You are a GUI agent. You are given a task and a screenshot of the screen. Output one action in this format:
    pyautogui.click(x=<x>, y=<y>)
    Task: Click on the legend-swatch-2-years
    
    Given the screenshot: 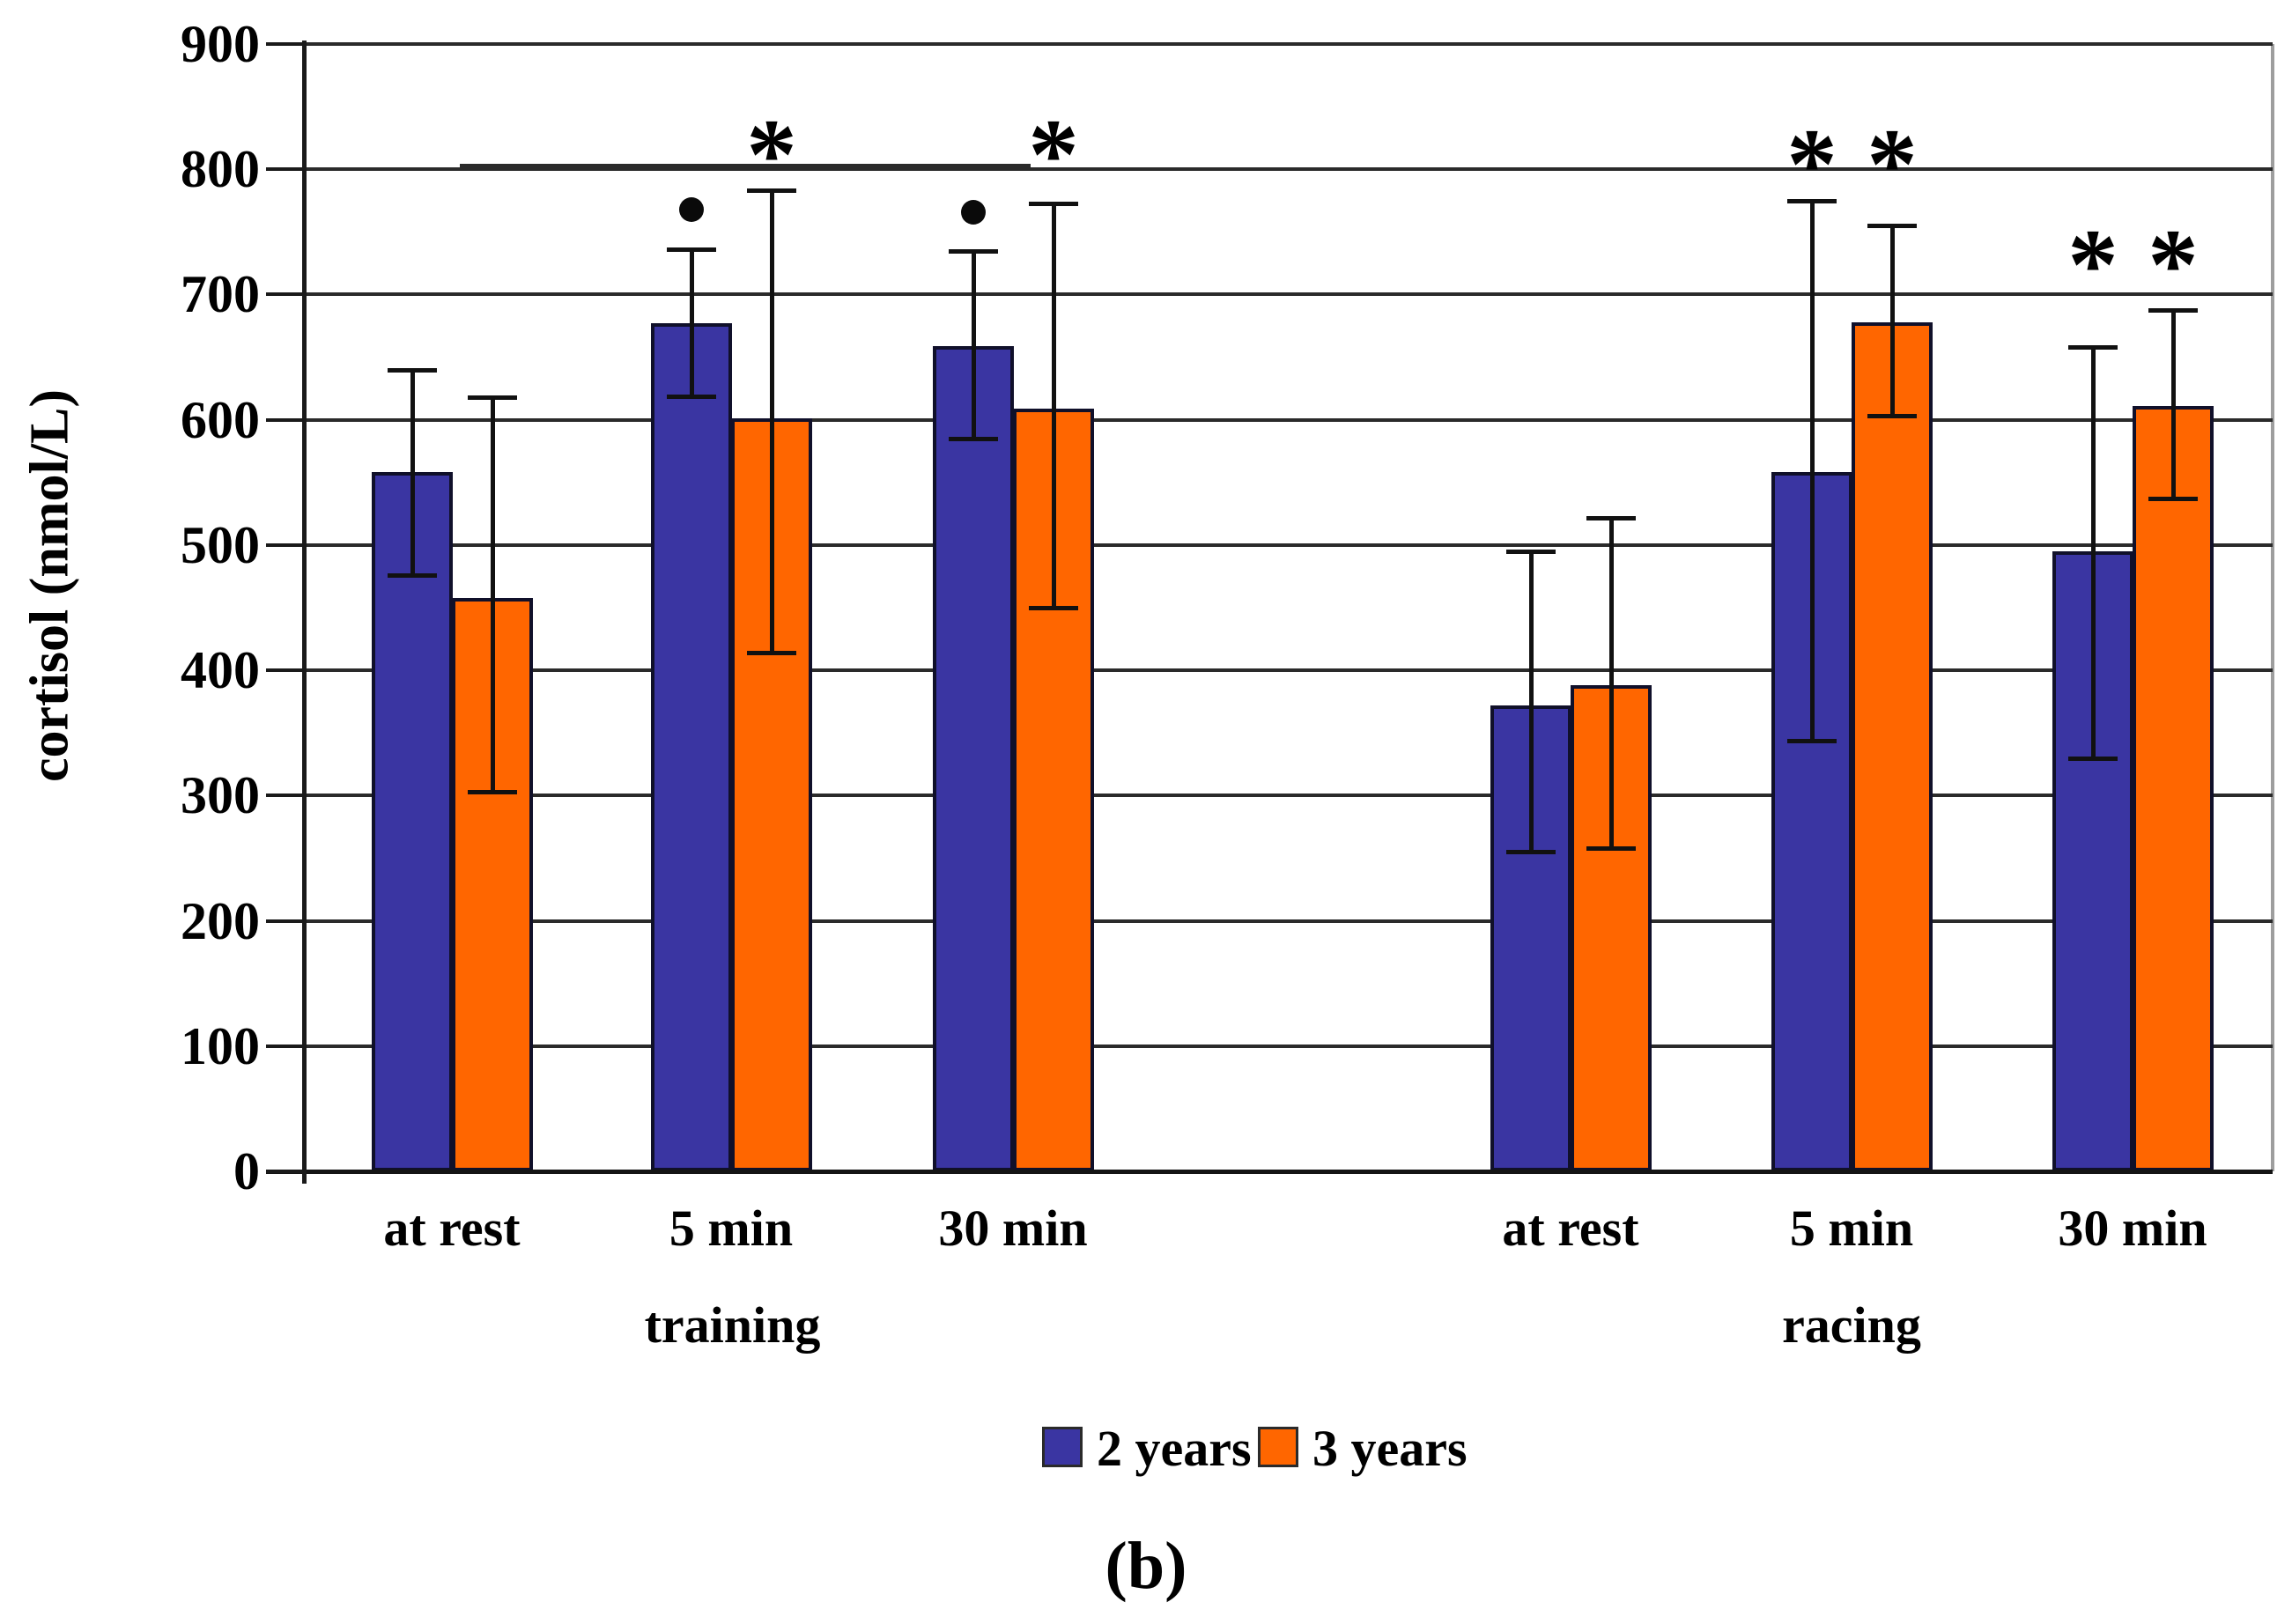 What is the action you would take?
    pyautogui.click(x=1062, y=1447)
    